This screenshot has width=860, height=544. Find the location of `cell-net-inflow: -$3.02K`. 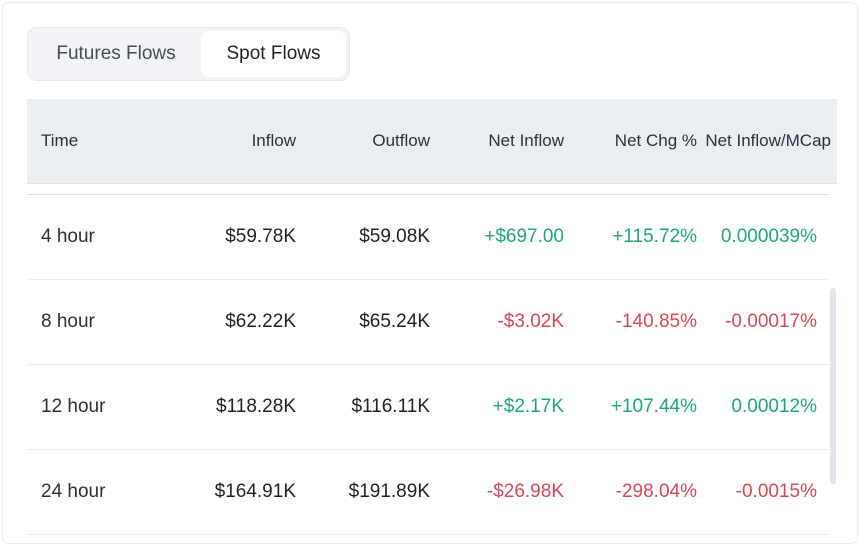

cell-net-inflow: -$3.02K is located at coordinates (530, 321).